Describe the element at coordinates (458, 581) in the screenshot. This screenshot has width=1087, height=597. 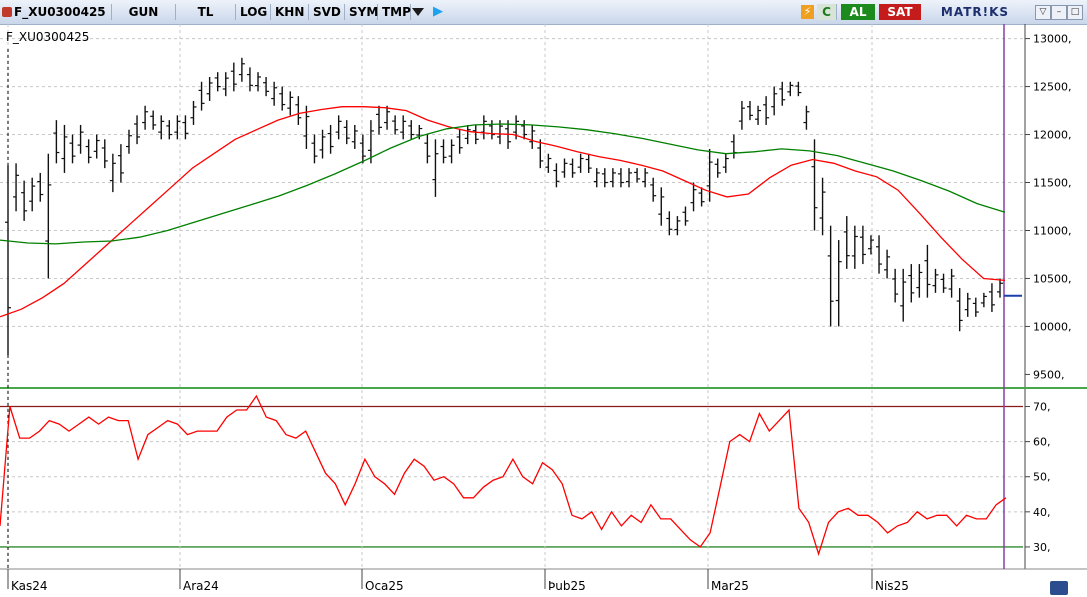
I see `date-axis: Kas24 Ara24 Oca25 Þub25 Mar25 Nis25` at that location.